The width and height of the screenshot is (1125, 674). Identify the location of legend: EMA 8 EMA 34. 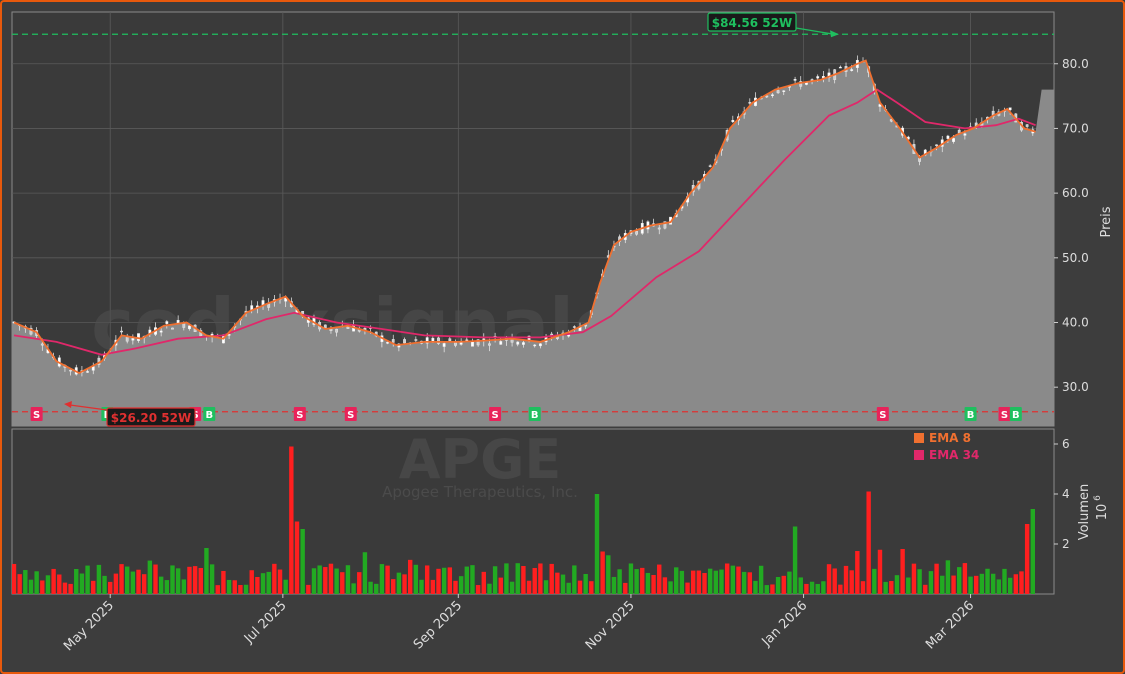
(946, 446).